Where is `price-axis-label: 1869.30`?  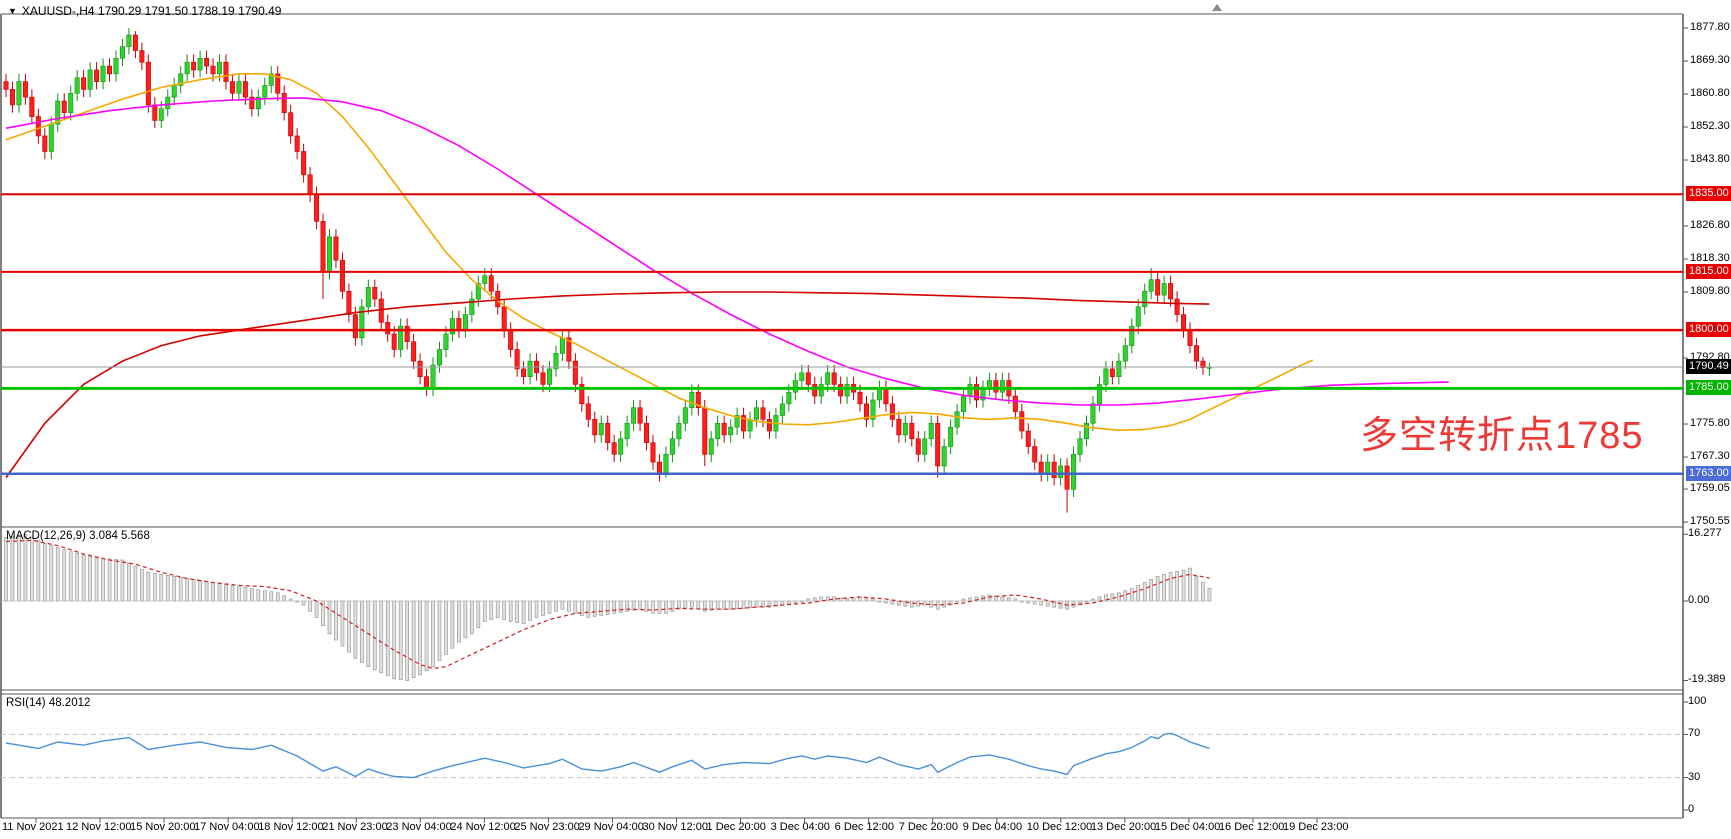
price-axis-label: 1869.30 is located at coordinates (1710, 60).